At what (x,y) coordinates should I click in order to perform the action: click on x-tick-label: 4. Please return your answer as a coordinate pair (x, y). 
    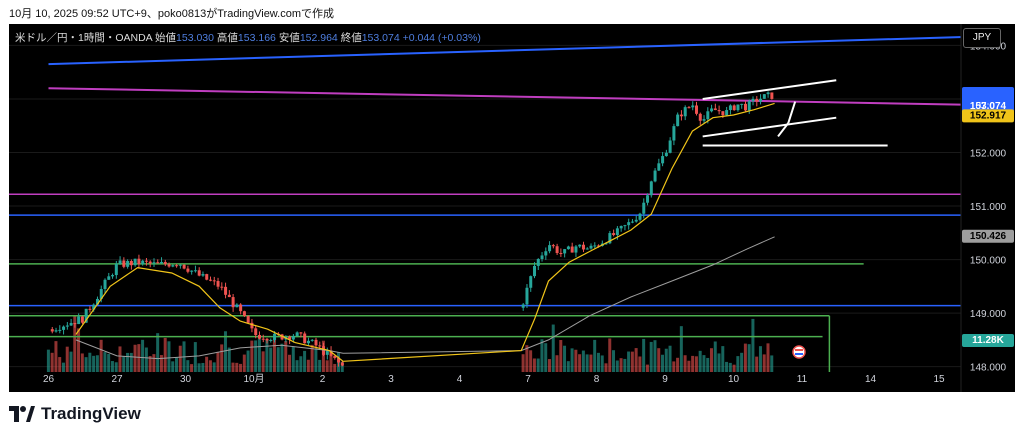
    Looking at the image, I should click on (460, 379).